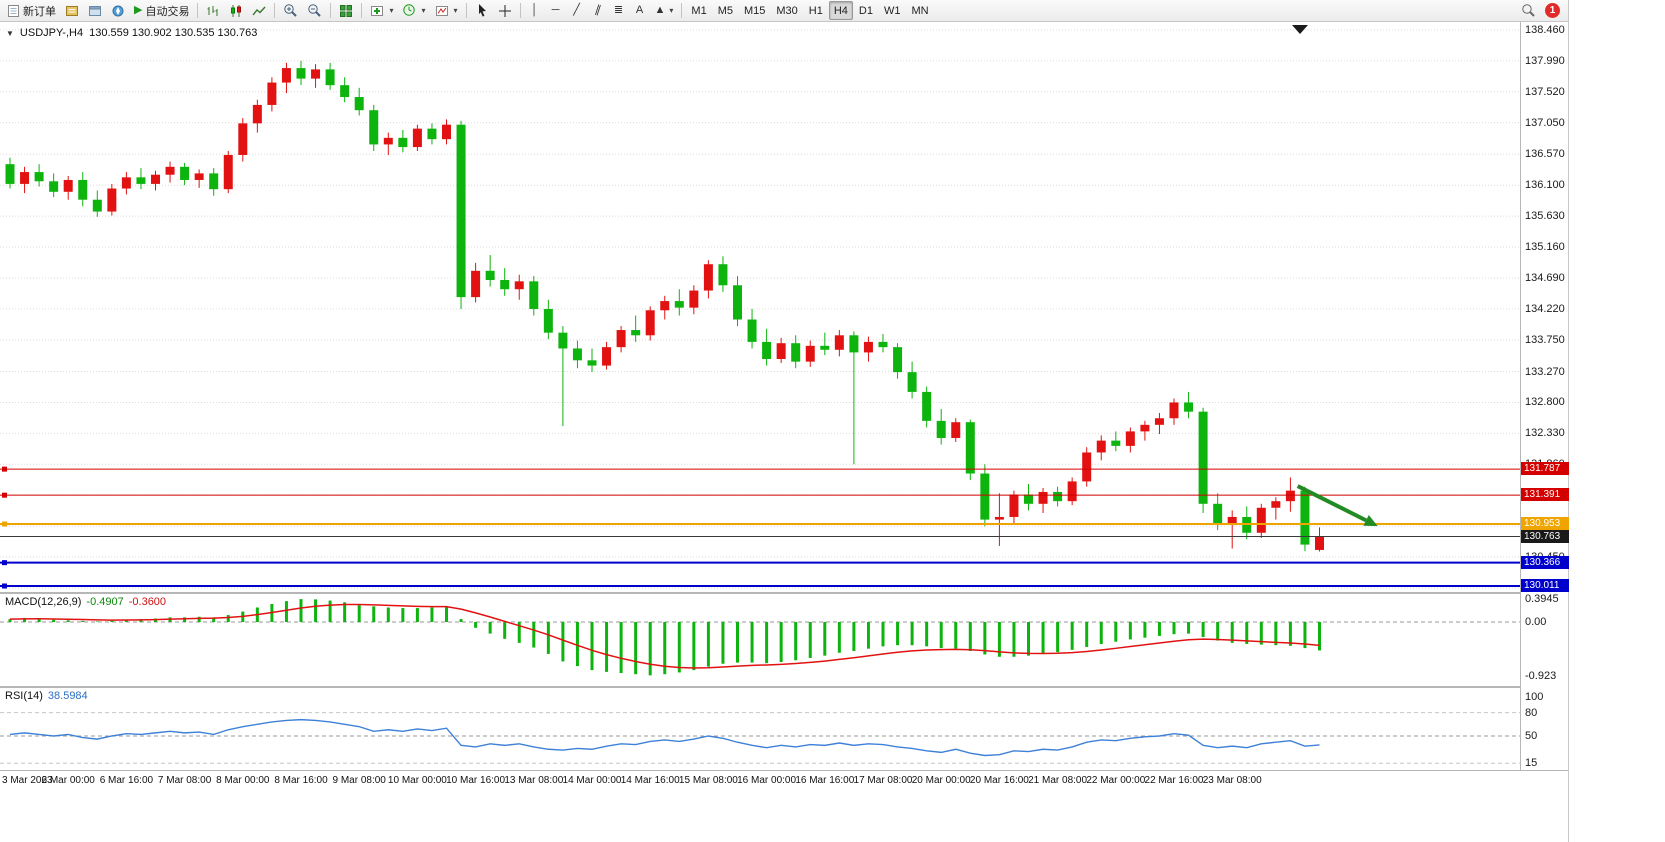 This screenshot has width=1665, height=842. What do you see at coordinates (10, 33) in the screenshot?
I see `one-click-collapse-icon: ▼` at bounding box center [10, 33].